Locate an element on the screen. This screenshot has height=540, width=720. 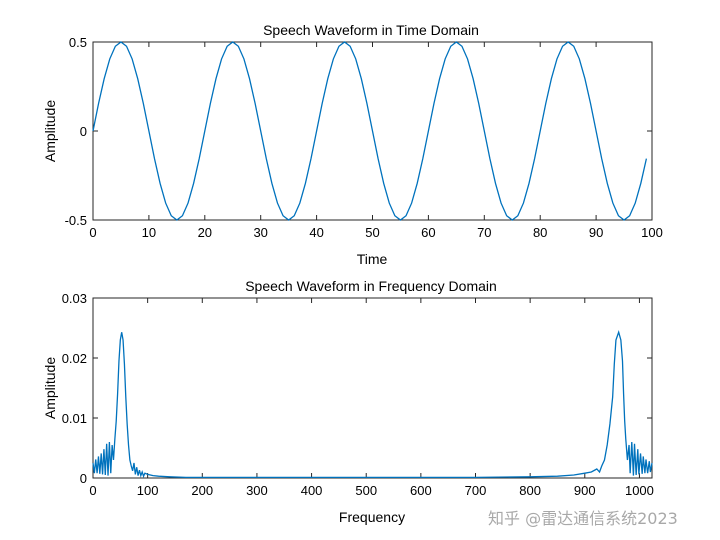
time-domain-x-tick-label: 20 is located at coordinates (205, 232).